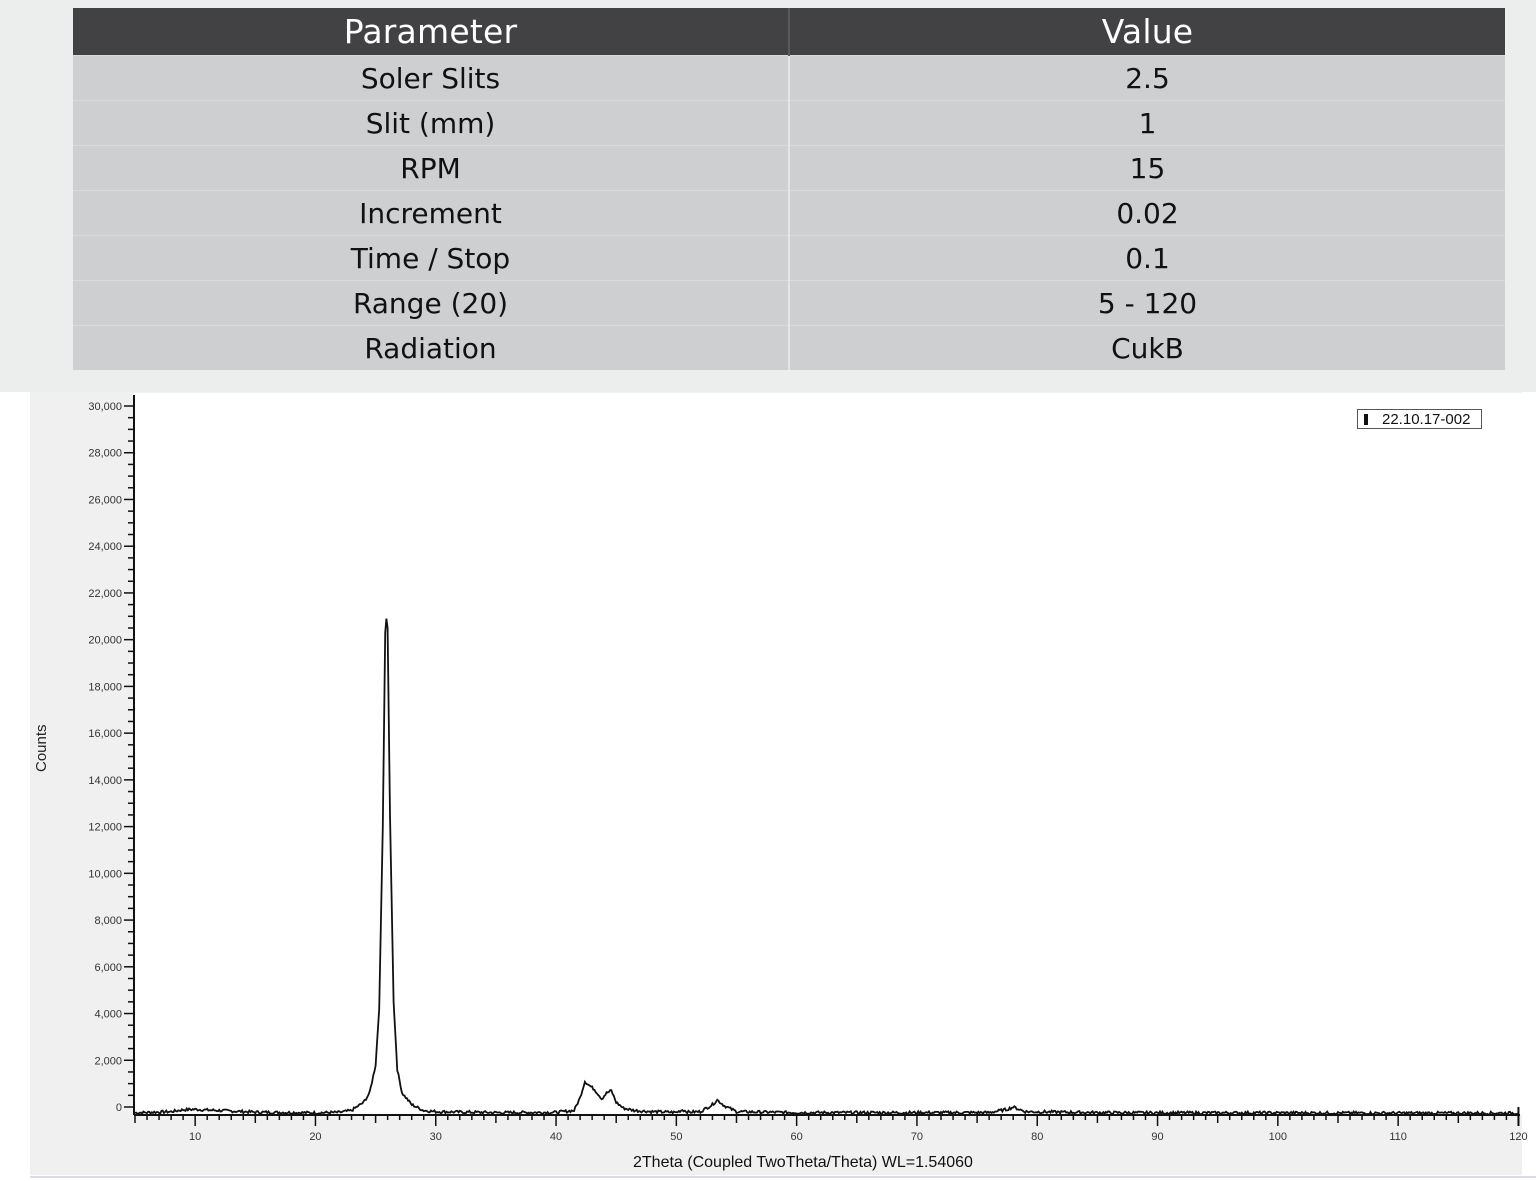  What do you see at coordinates (105, 594) in the screenshot?
I see `y-tick-label: 22,000` at bounding box center [105, 594].